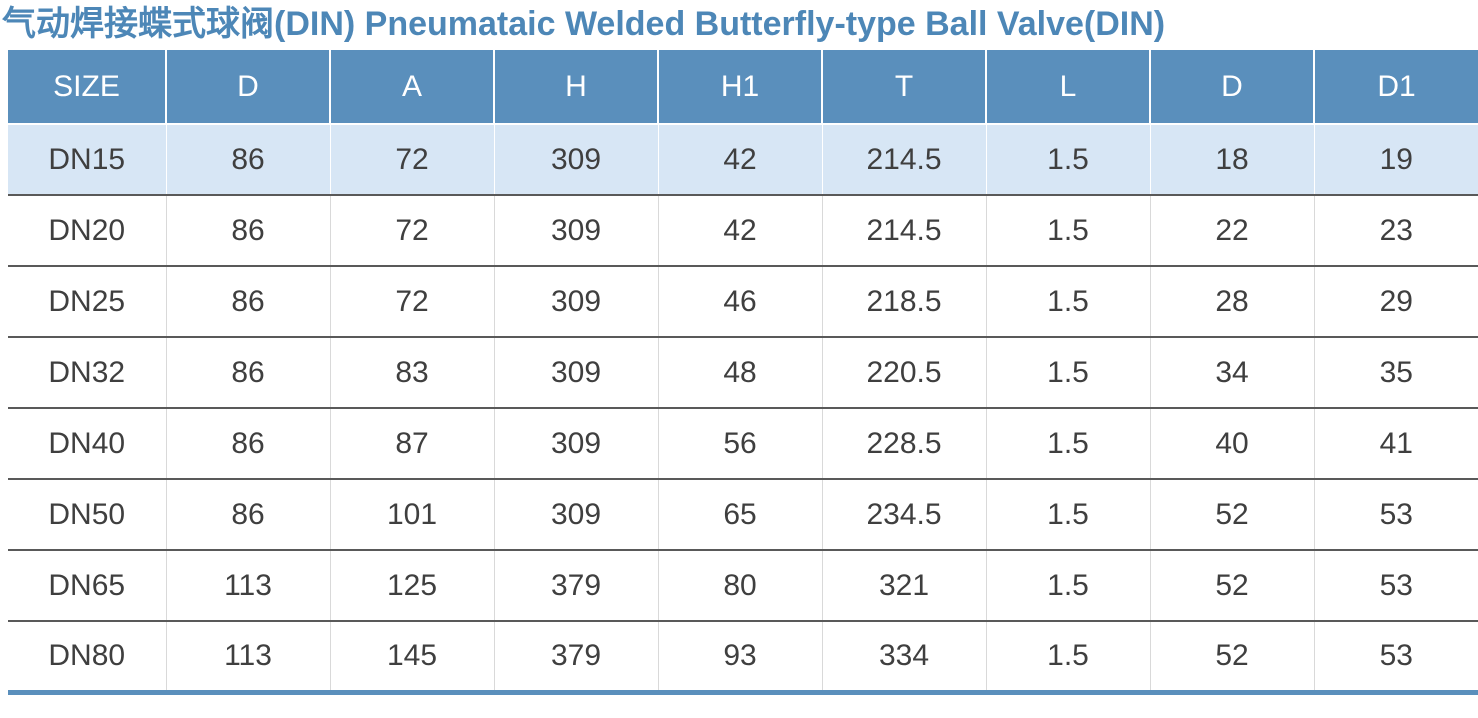 The width and height of the screenshot is (1478, 718). What do you see at coordinates (1395, 372) in the screenshot?
I see `value-cell: 35` at bounding box center [1395, 372].